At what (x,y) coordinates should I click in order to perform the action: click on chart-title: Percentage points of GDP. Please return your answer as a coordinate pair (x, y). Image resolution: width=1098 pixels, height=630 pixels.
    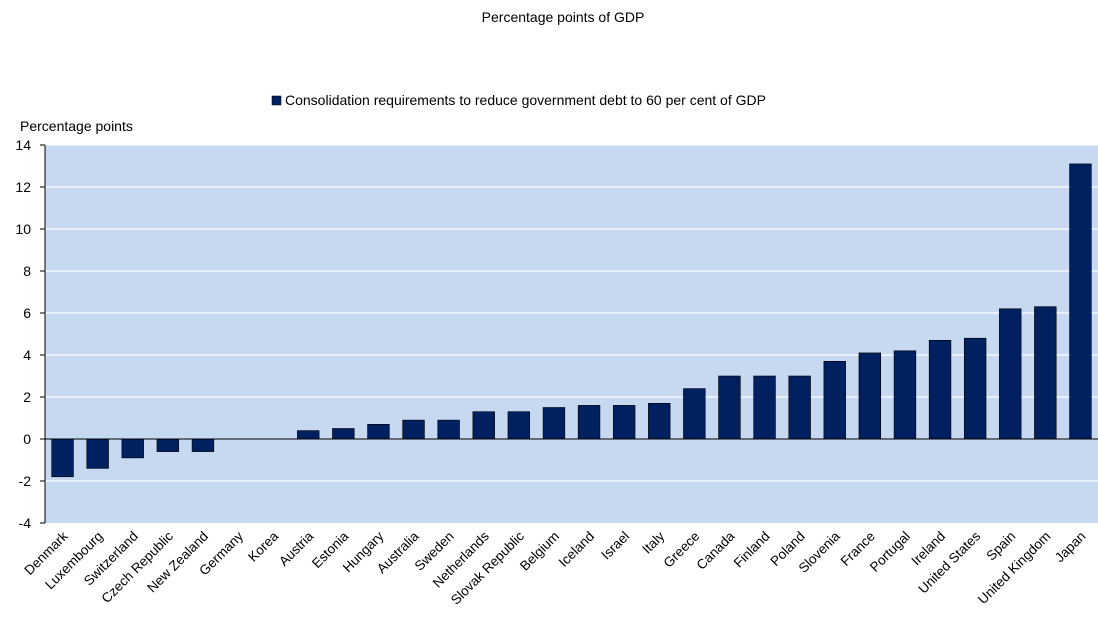
    Looking at the image, I should click on (563, 17).